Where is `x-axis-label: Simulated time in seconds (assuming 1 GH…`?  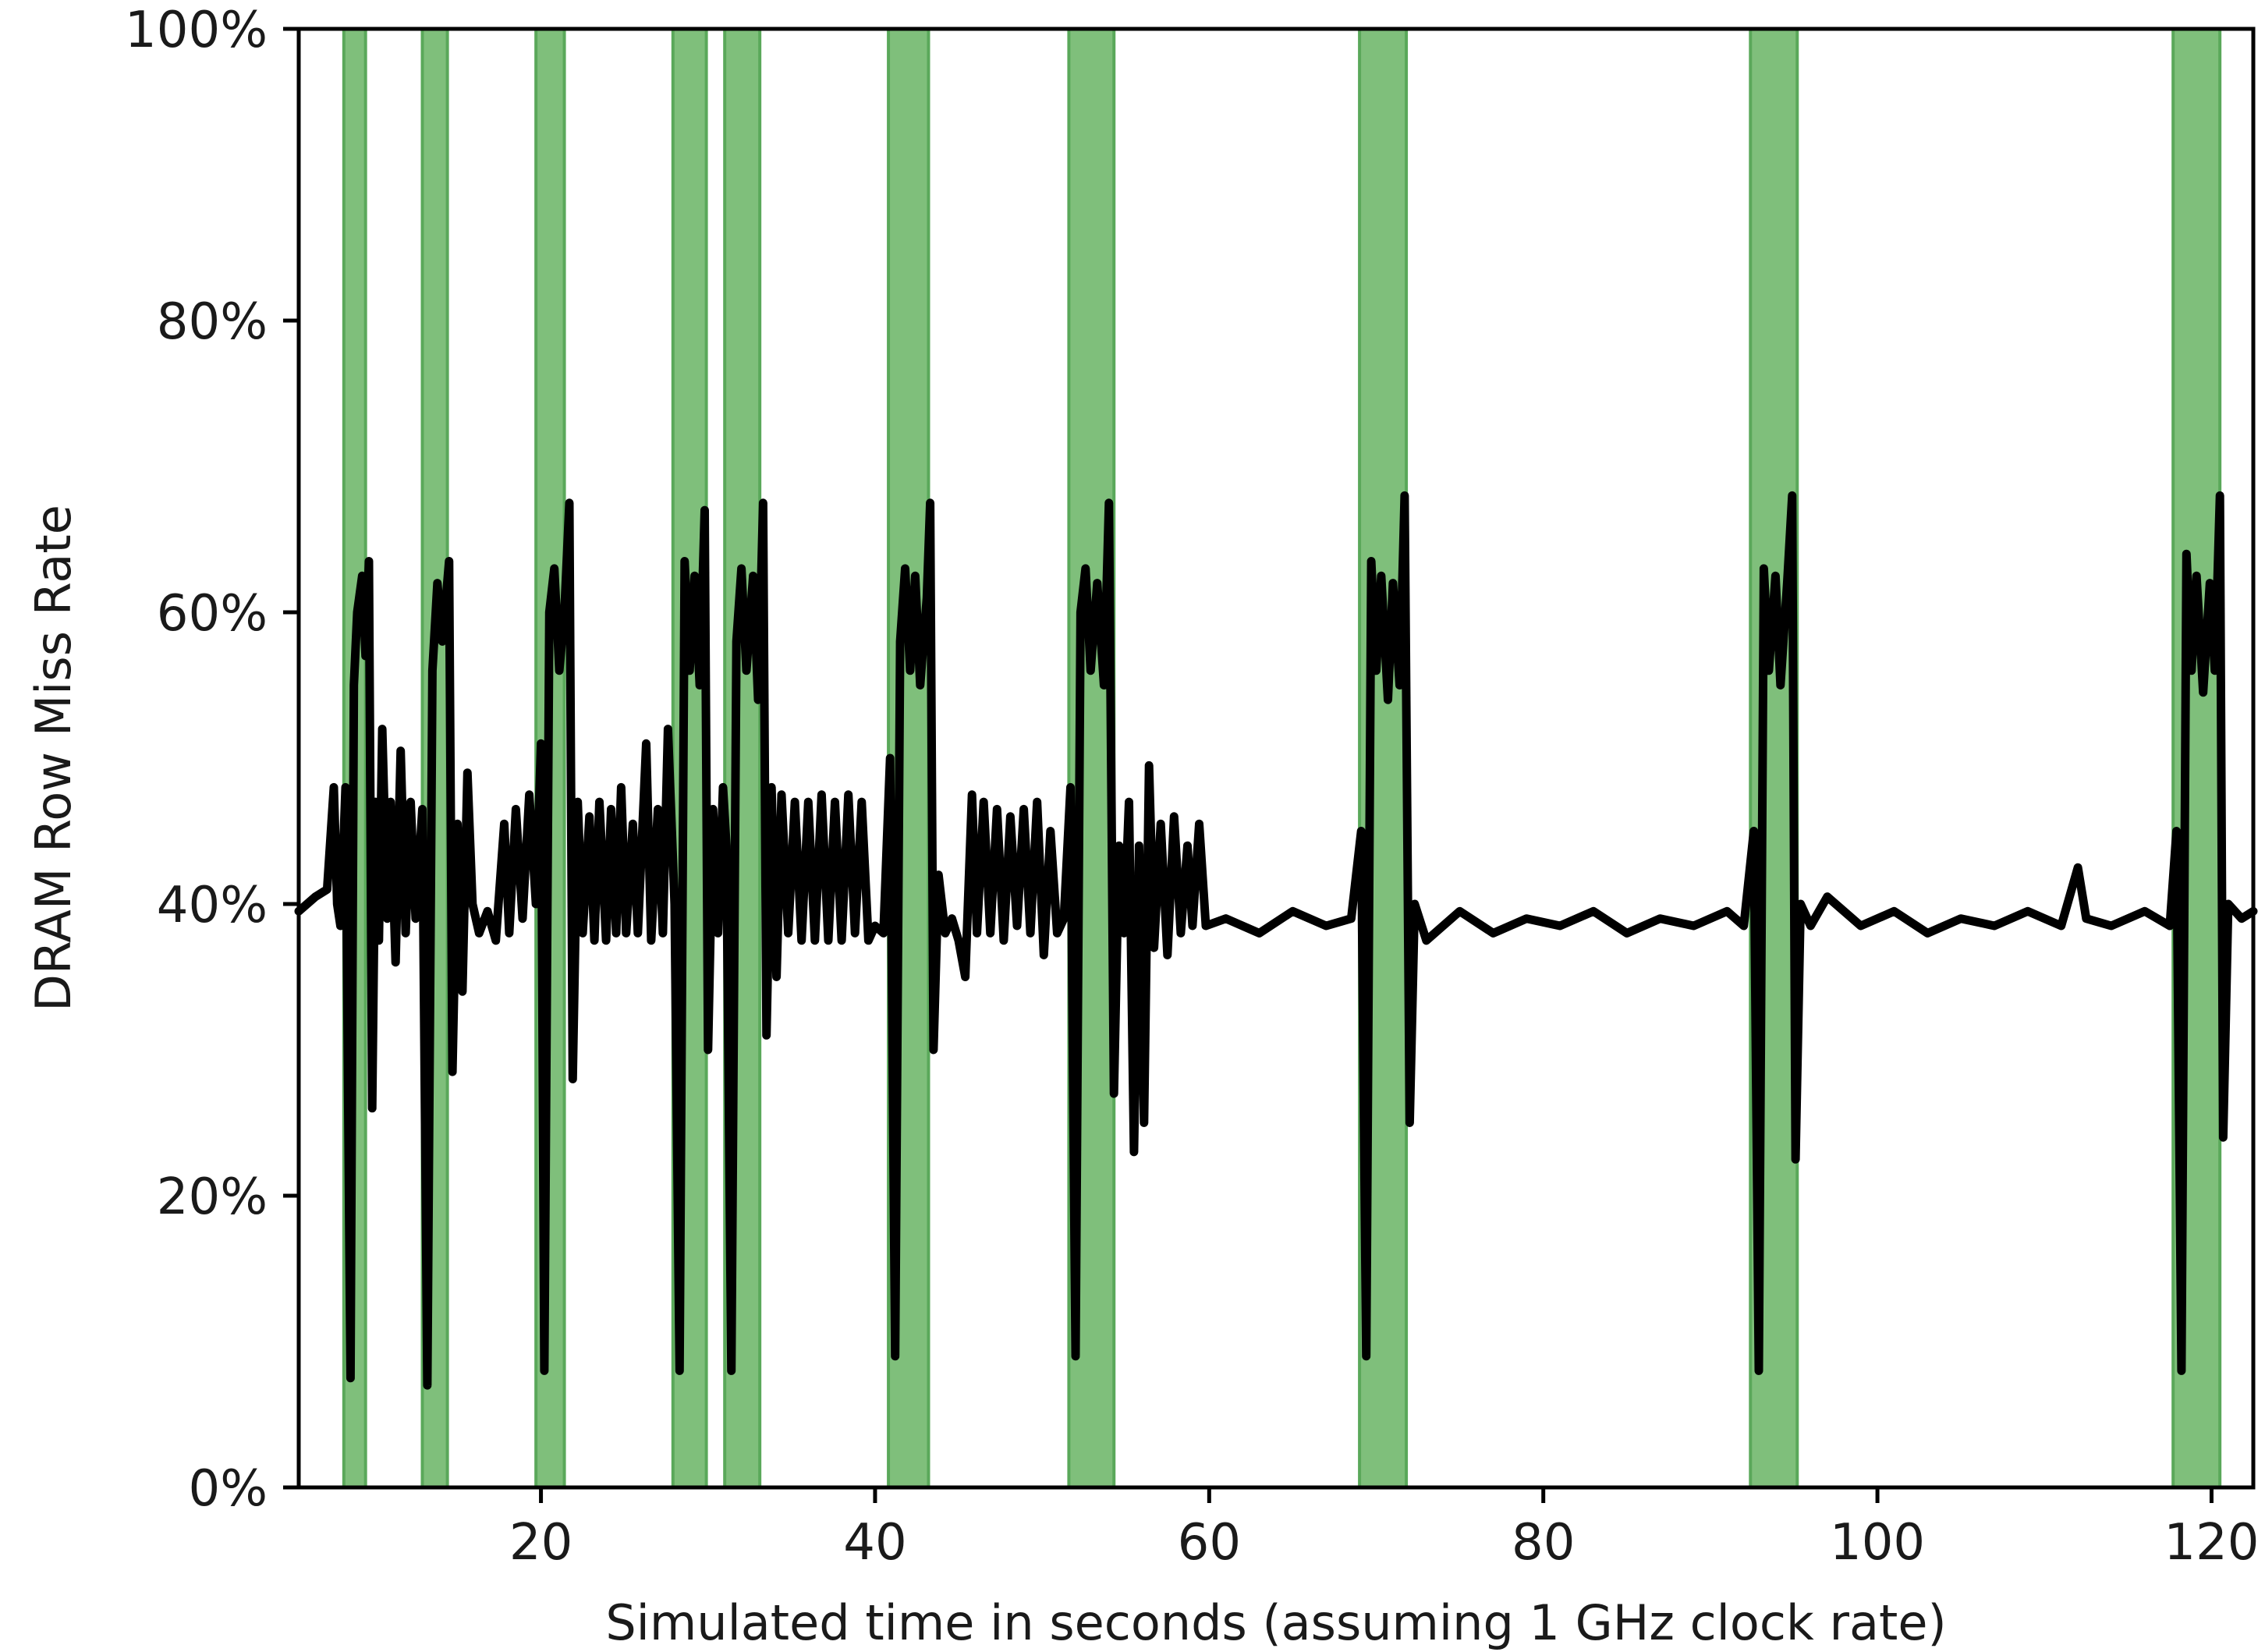 x-axis-label: Simulated time in seconds (assuming 1 GH… is located at coordinates (1275, 1622).